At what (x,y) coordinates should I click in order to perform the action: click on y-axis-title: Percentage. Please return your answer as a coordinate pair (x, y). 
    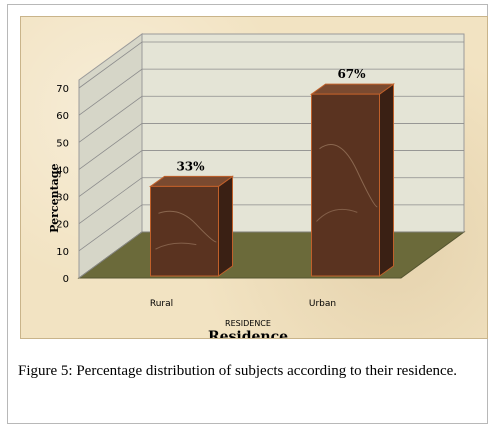
    Looking at the image, I should click on (54, 198).